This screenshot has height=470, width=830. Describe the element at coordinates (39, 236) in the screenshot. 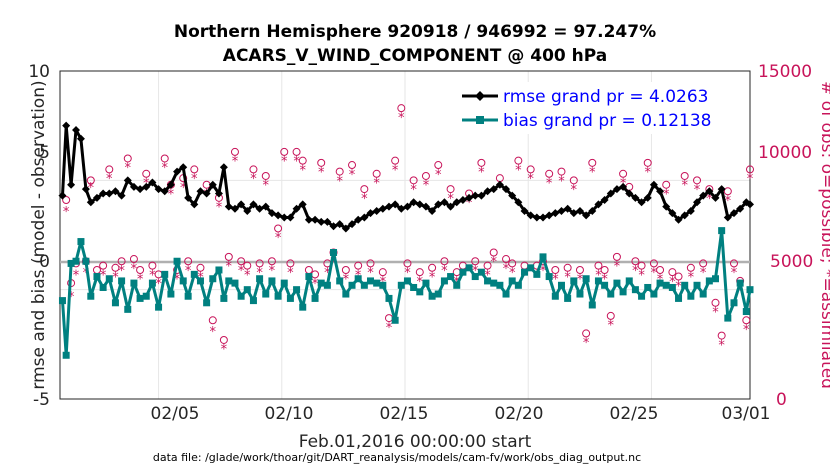

I see `left-y-tick-labels: 10 5 0 -5` at that location.